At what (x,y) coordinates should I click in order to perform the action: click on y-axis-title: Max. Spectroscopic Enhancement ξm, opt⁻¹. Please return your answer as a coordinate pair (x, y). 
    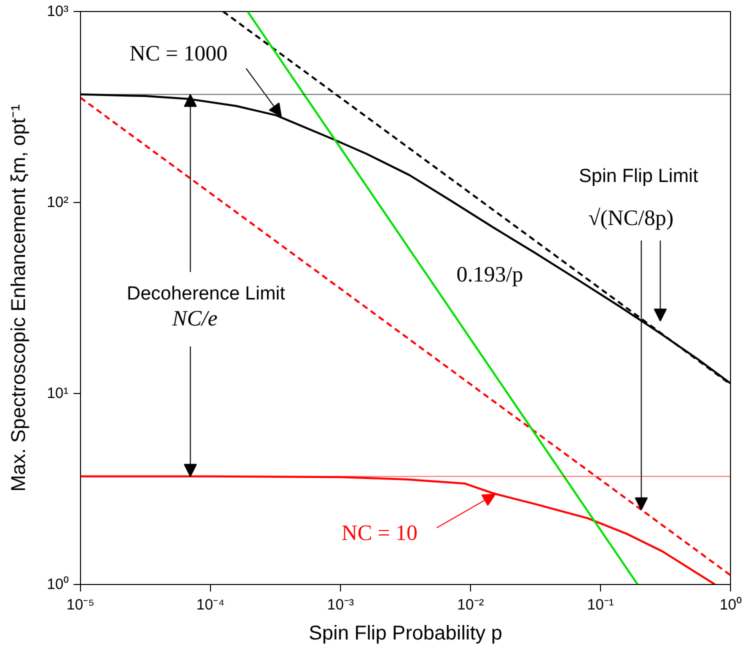
    Looking at the image, I should click on (19, 298).